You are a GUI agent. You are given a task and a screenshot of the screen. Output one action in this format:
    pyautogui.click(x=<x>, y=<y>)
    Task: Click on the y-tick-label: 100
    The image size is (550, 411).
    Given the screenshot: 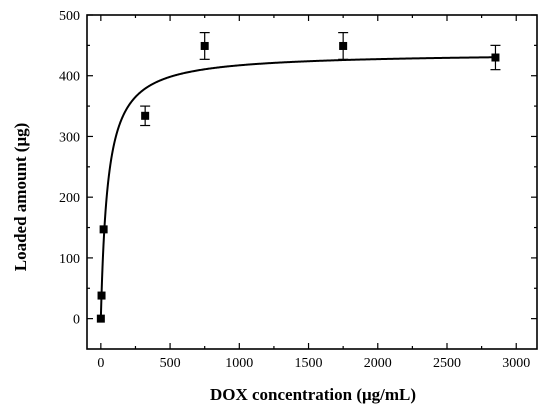 What is the action you would take?
    pyautogui.click(x=69, y=259)
    